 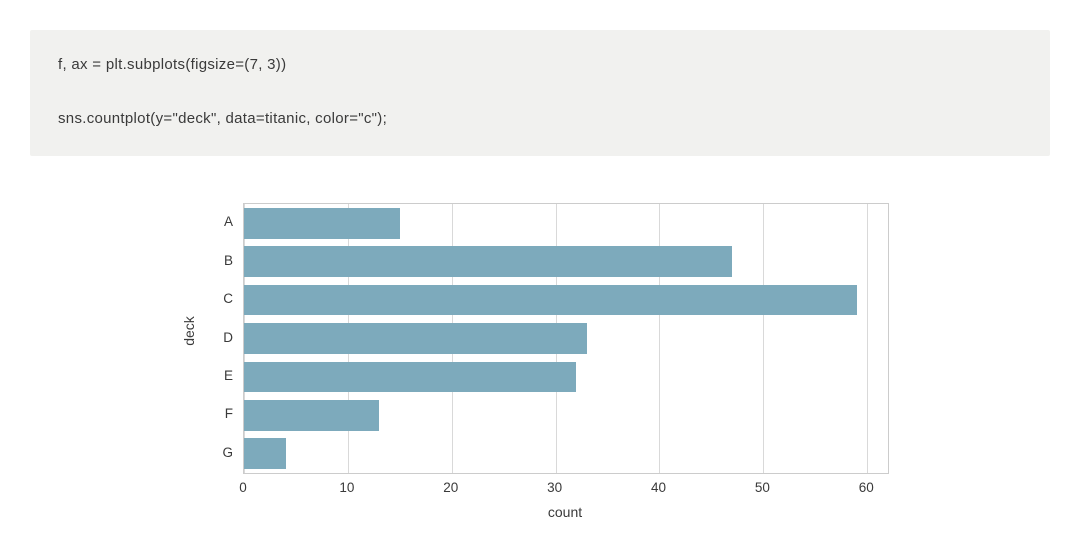 What do you see at coordinates (243, 487) in the screenshot?
I see `x-tick-label-0: 0` at bounding box center [243, 487].